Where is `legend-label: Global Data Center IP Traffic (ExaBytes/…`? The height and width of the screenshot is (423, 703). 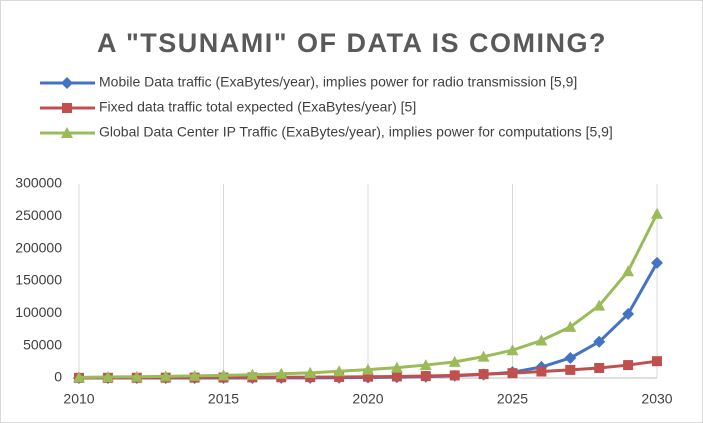 legend-label: Global Data Center IP Traffic (ExaBytes/… is located at coordinates (356, 132).